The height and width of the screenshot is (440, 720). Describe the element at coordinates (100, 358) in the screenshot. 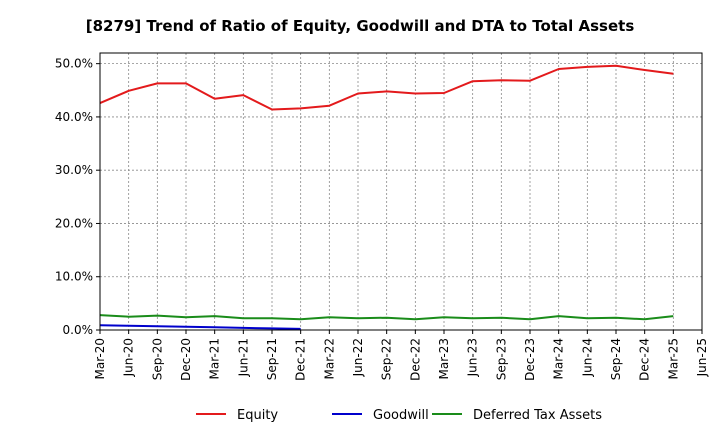

I see `x-tick-label: Mar-20` at that location.